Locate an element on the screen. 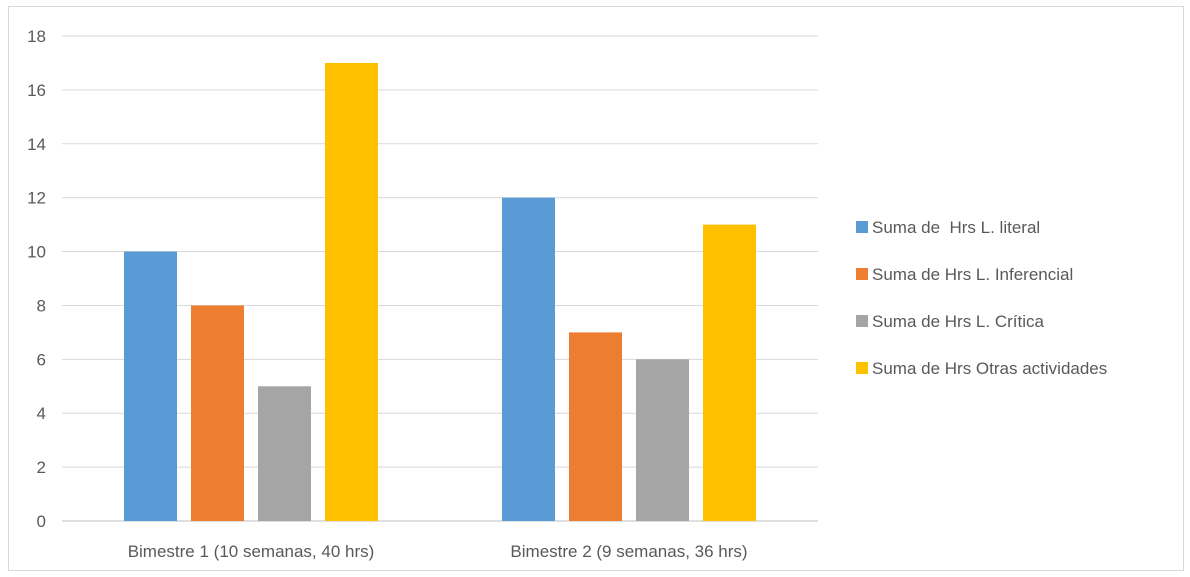  y-tick-label: 14 is located at coordinates (36, 144).